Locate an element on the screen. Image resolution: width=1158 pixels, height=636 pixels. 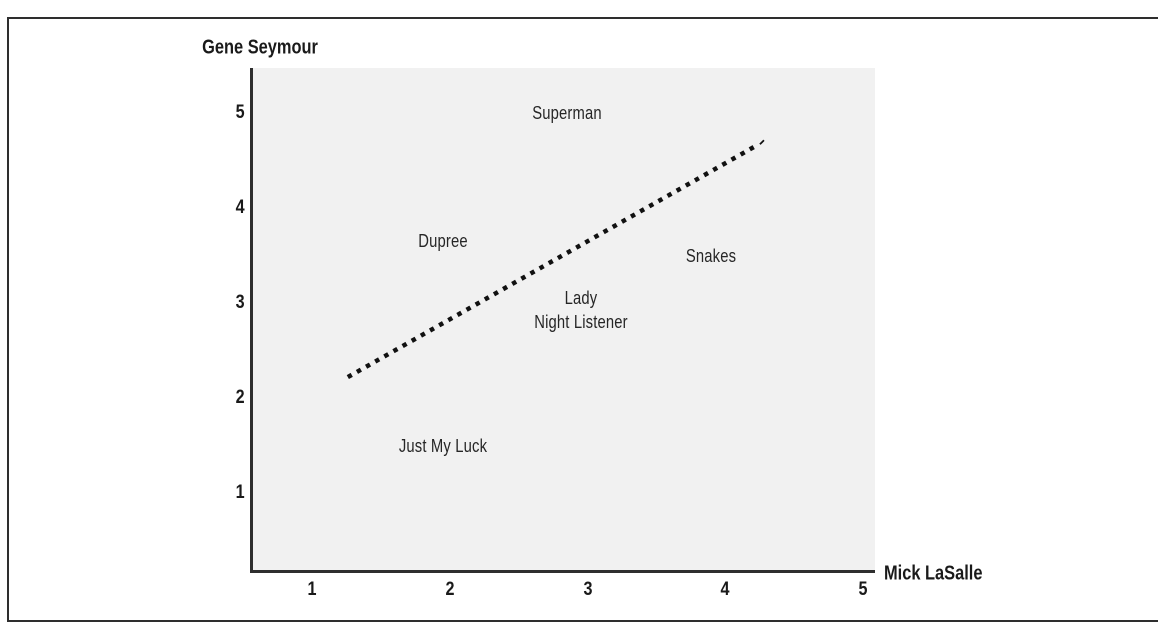
y-tick-label: 5 is located at coordinates (240, 112).